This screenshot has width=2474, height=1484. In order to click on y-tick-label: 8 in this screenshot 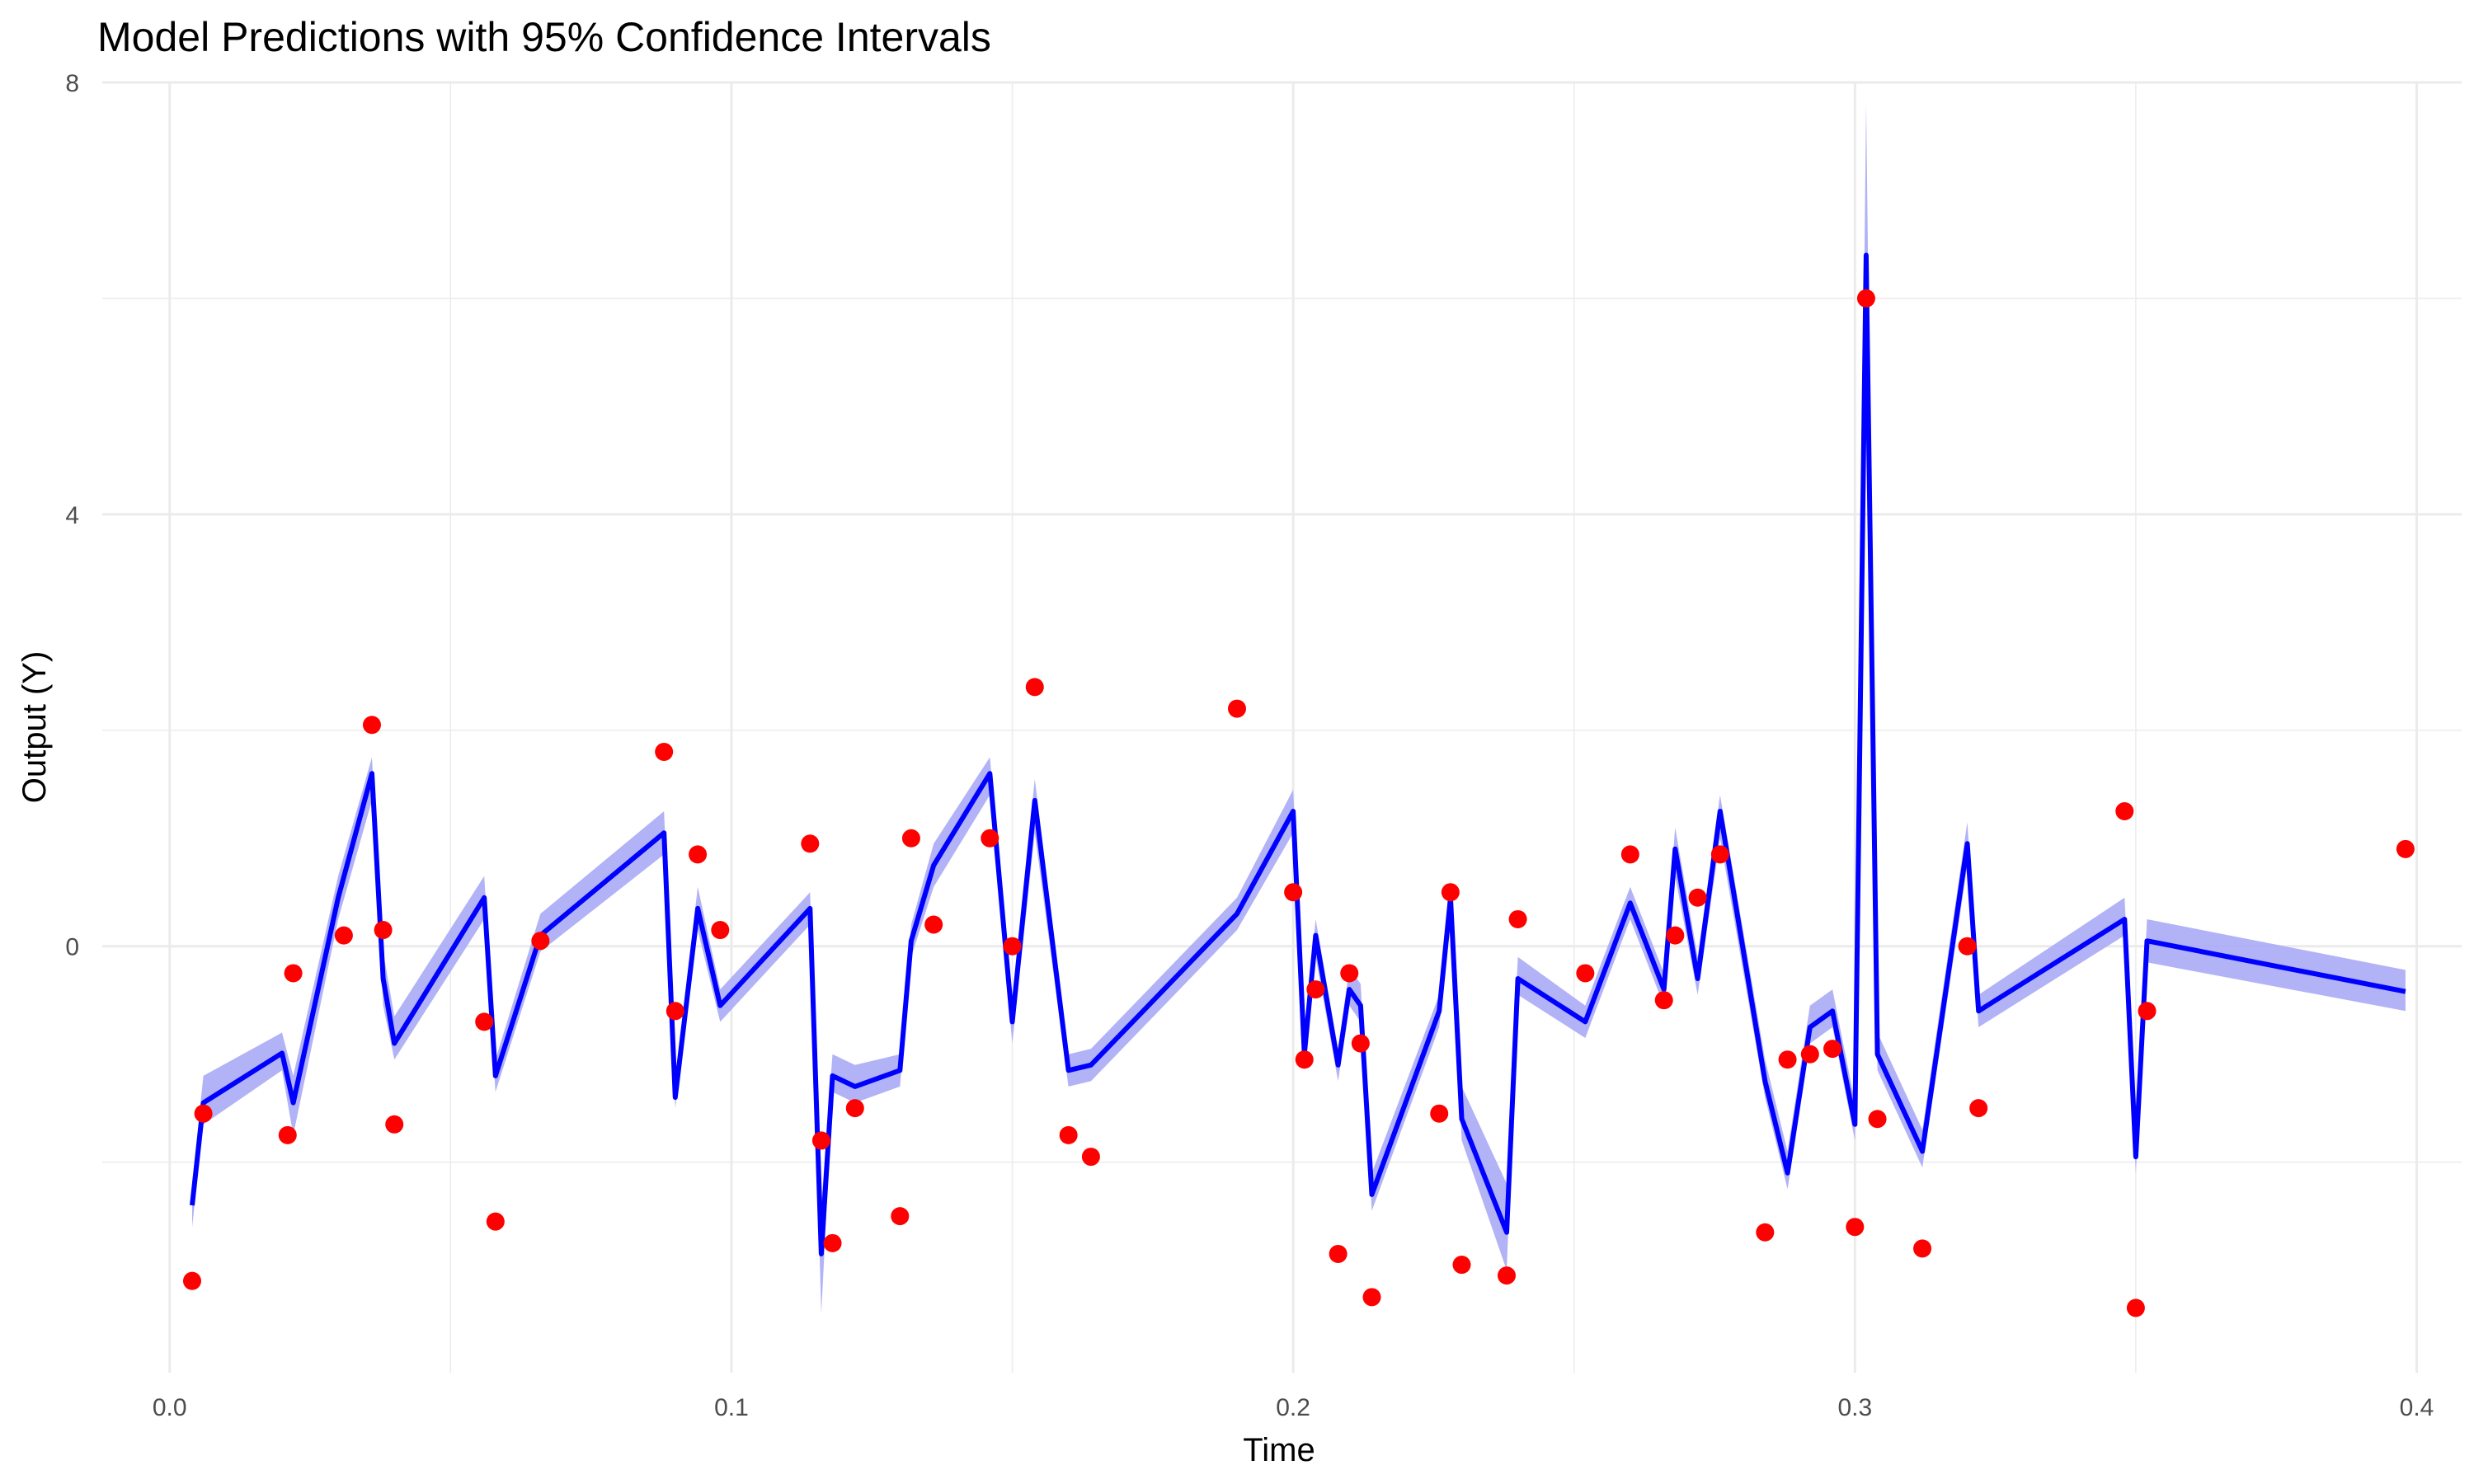, I will do `click(72, 83)`.